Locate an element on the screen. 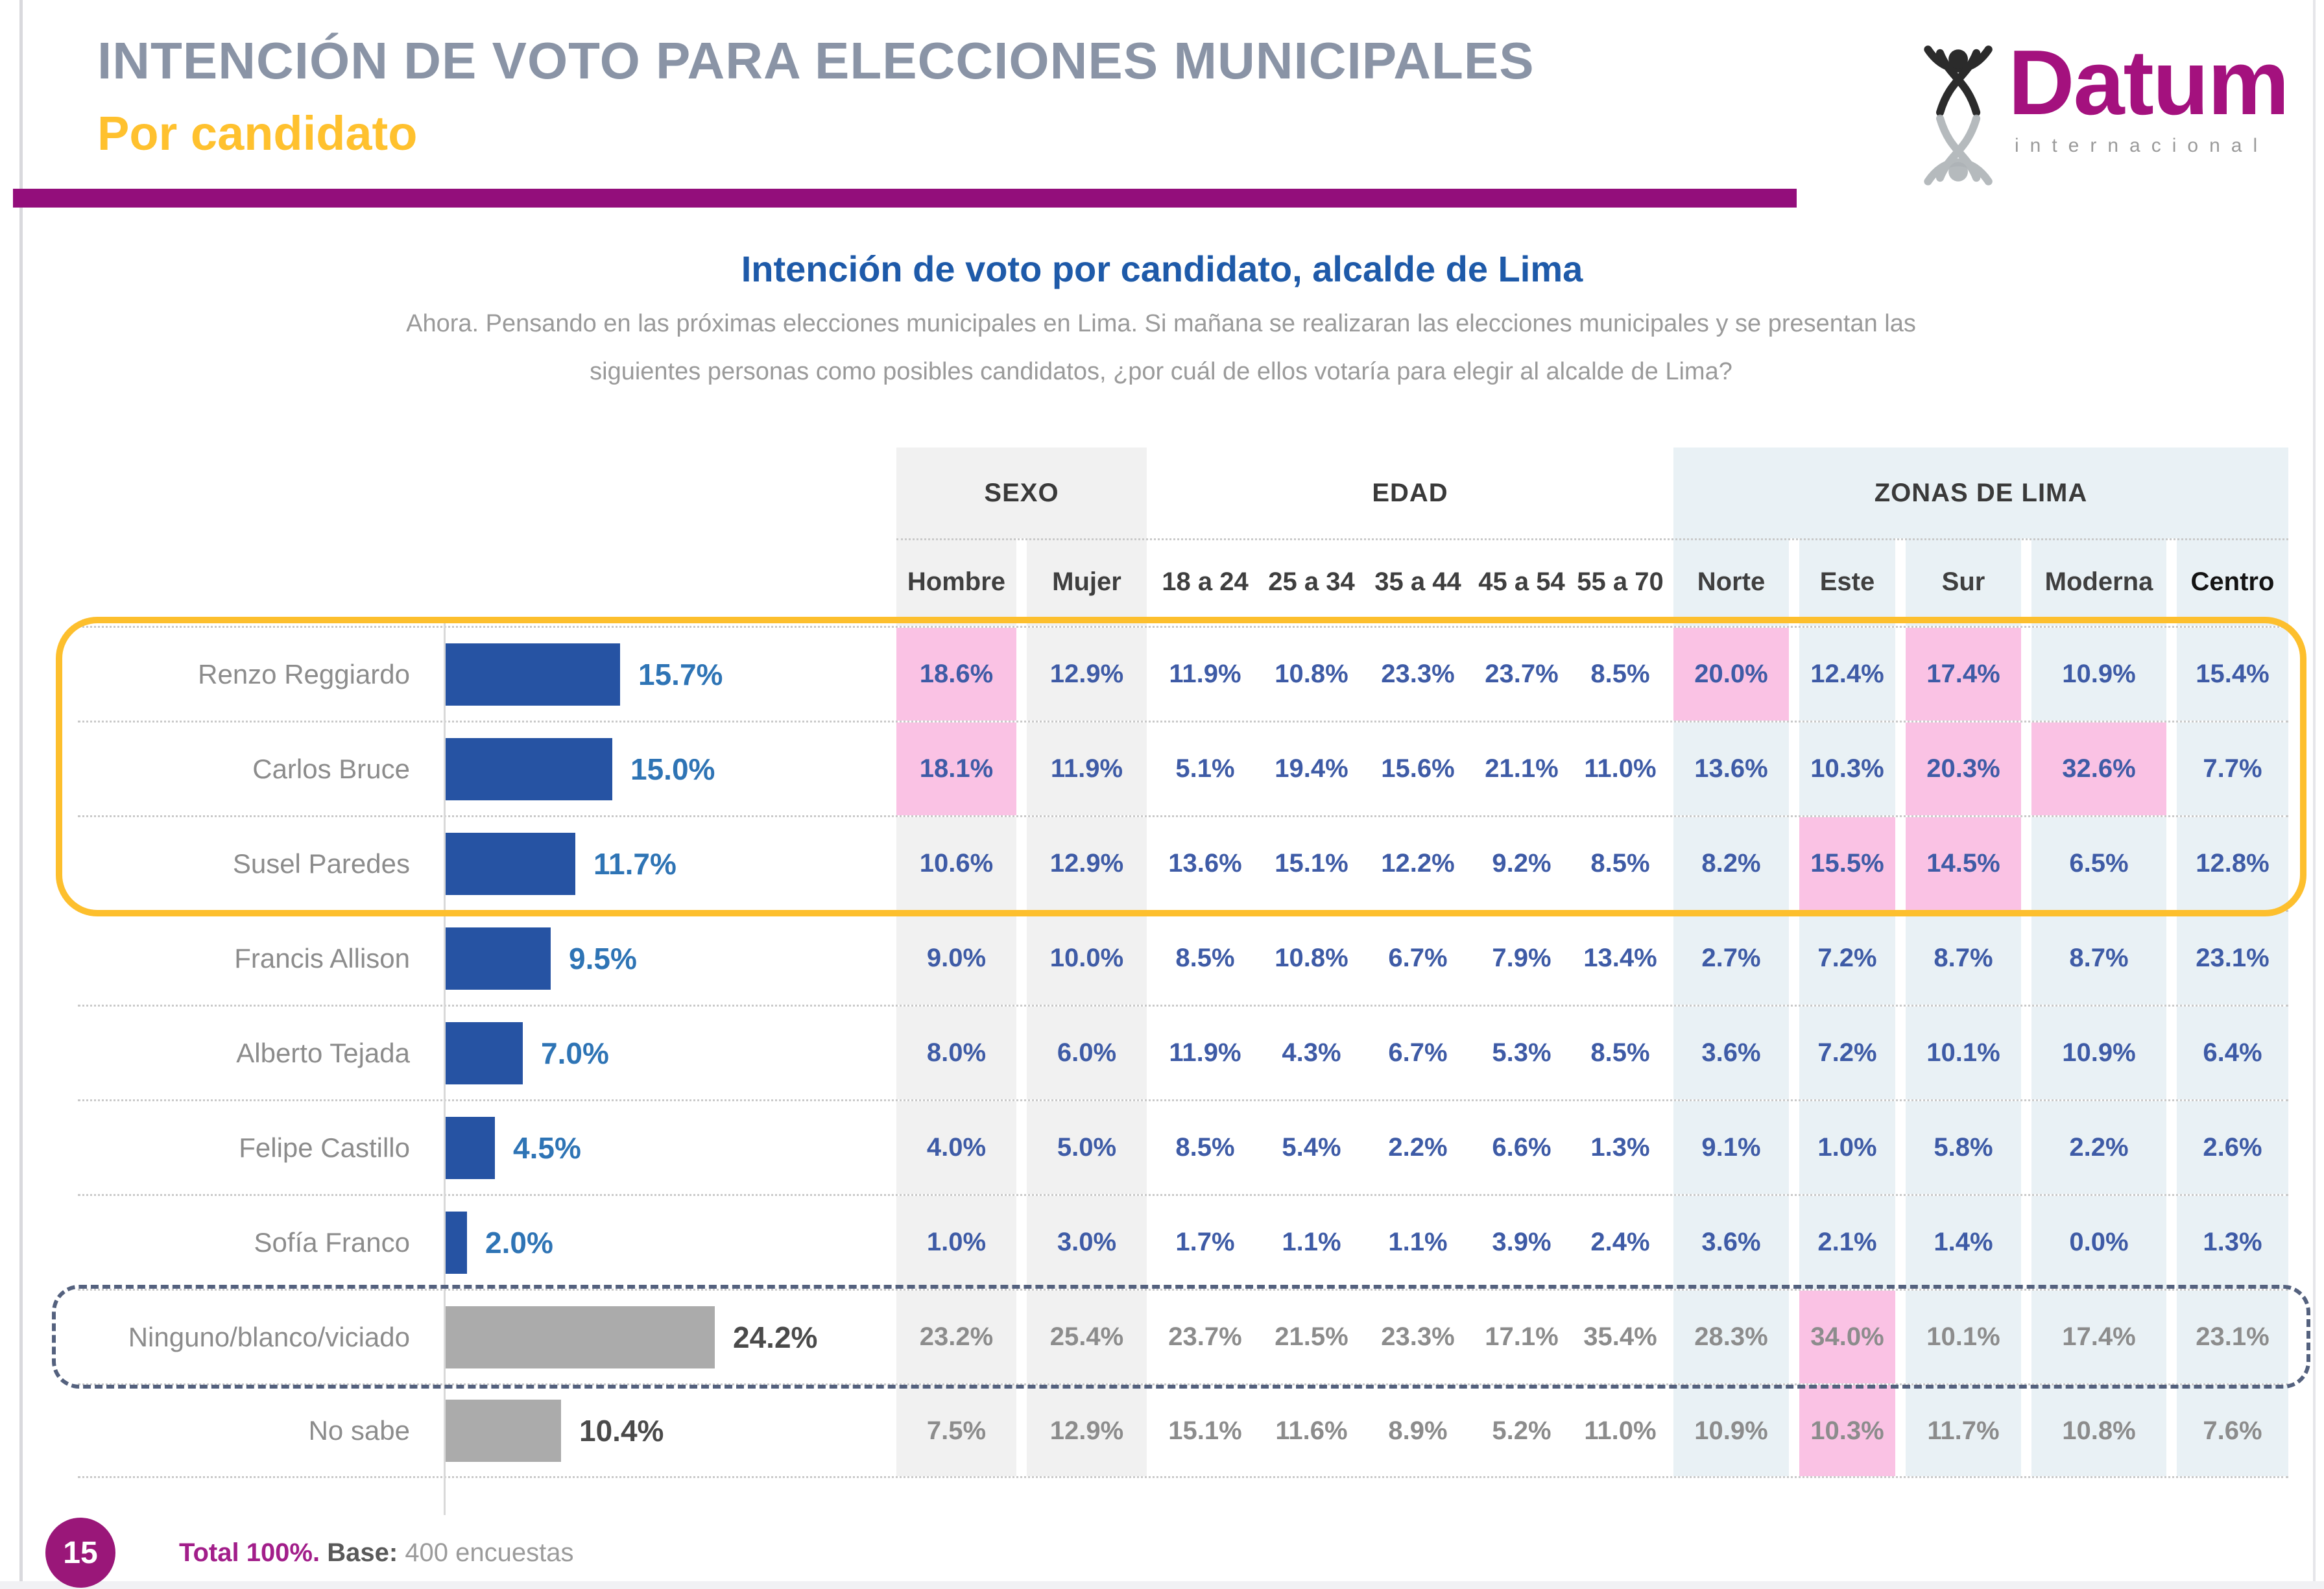 The height and width of the screenshot is (1589, 2324). candidate-label: Carlos Bruce is located at coordinates (331, 768).